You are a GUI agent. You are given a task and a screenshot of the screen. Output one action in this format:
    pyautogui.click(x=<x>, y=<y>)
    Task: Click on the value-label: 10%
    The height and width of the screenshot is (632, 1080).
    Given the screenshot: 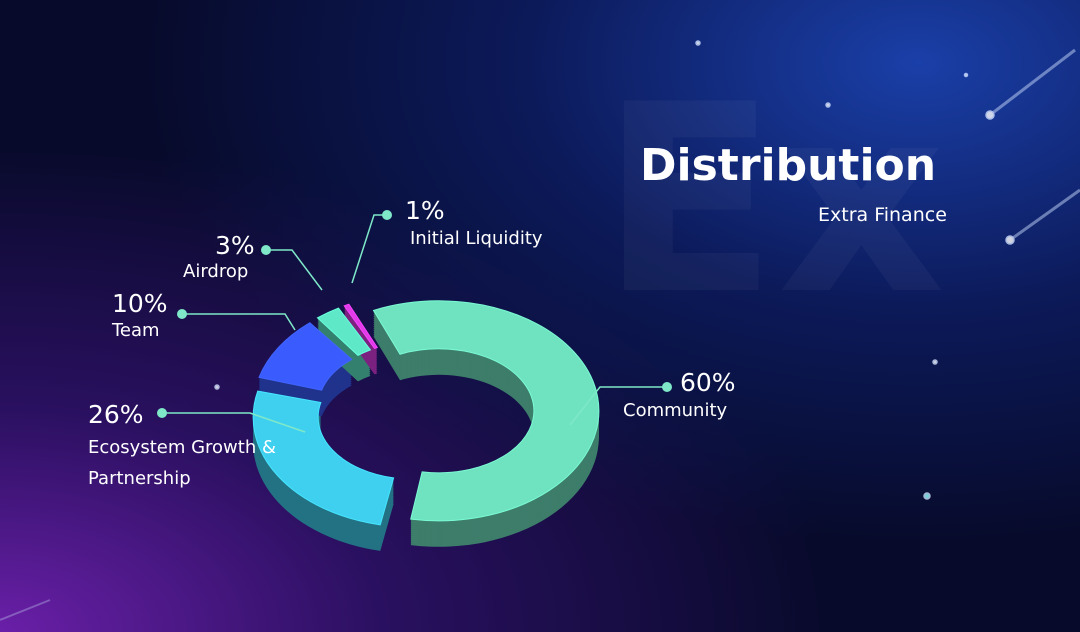 What is the action you would take?
    pyautogui.click(x=140, y=303)
    